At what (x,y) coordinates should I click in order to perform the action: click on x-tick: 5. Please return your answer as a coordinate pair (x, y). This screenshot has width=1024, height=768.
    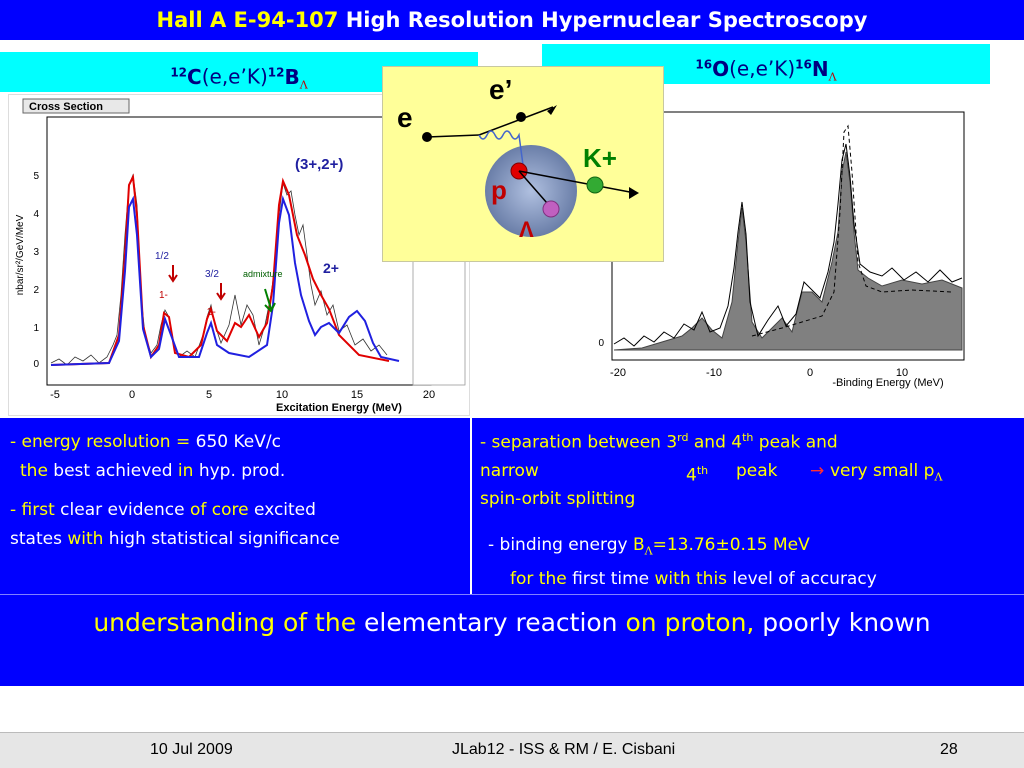
    Looking at the image, I should click on (209, 395).